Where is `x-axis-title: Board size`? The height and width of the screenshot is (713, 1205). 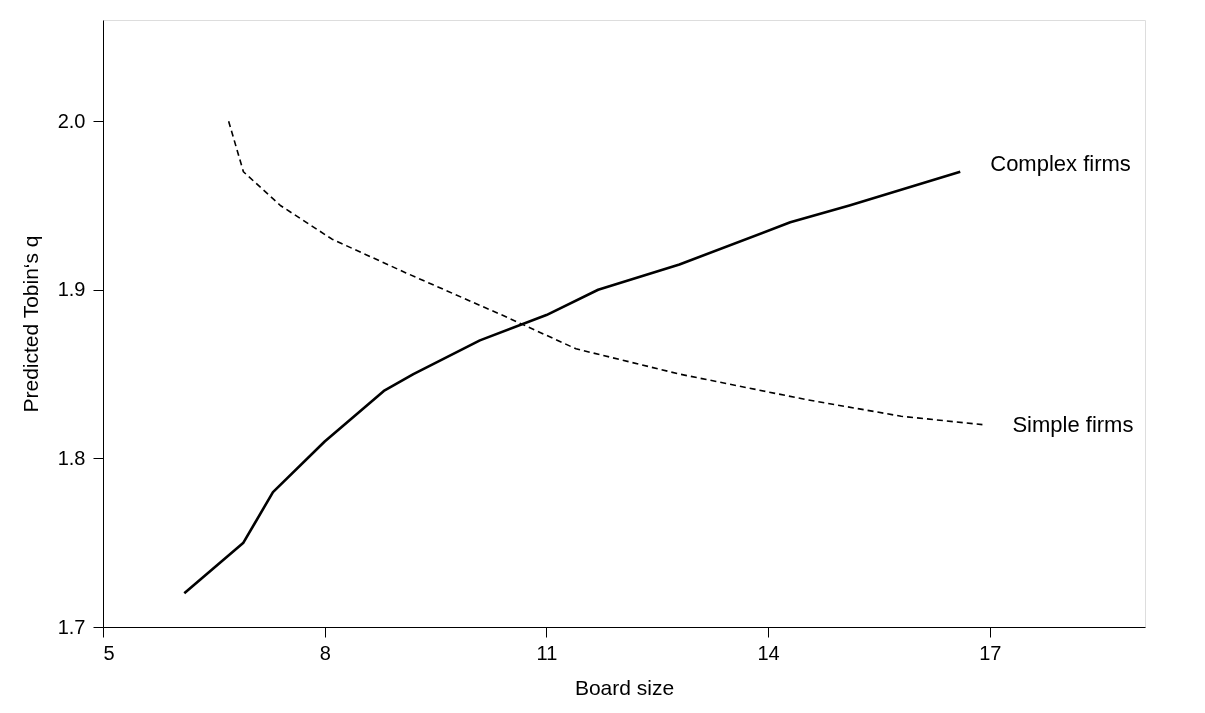
x-axis-title: Board size is located at coordinates (624, 687).